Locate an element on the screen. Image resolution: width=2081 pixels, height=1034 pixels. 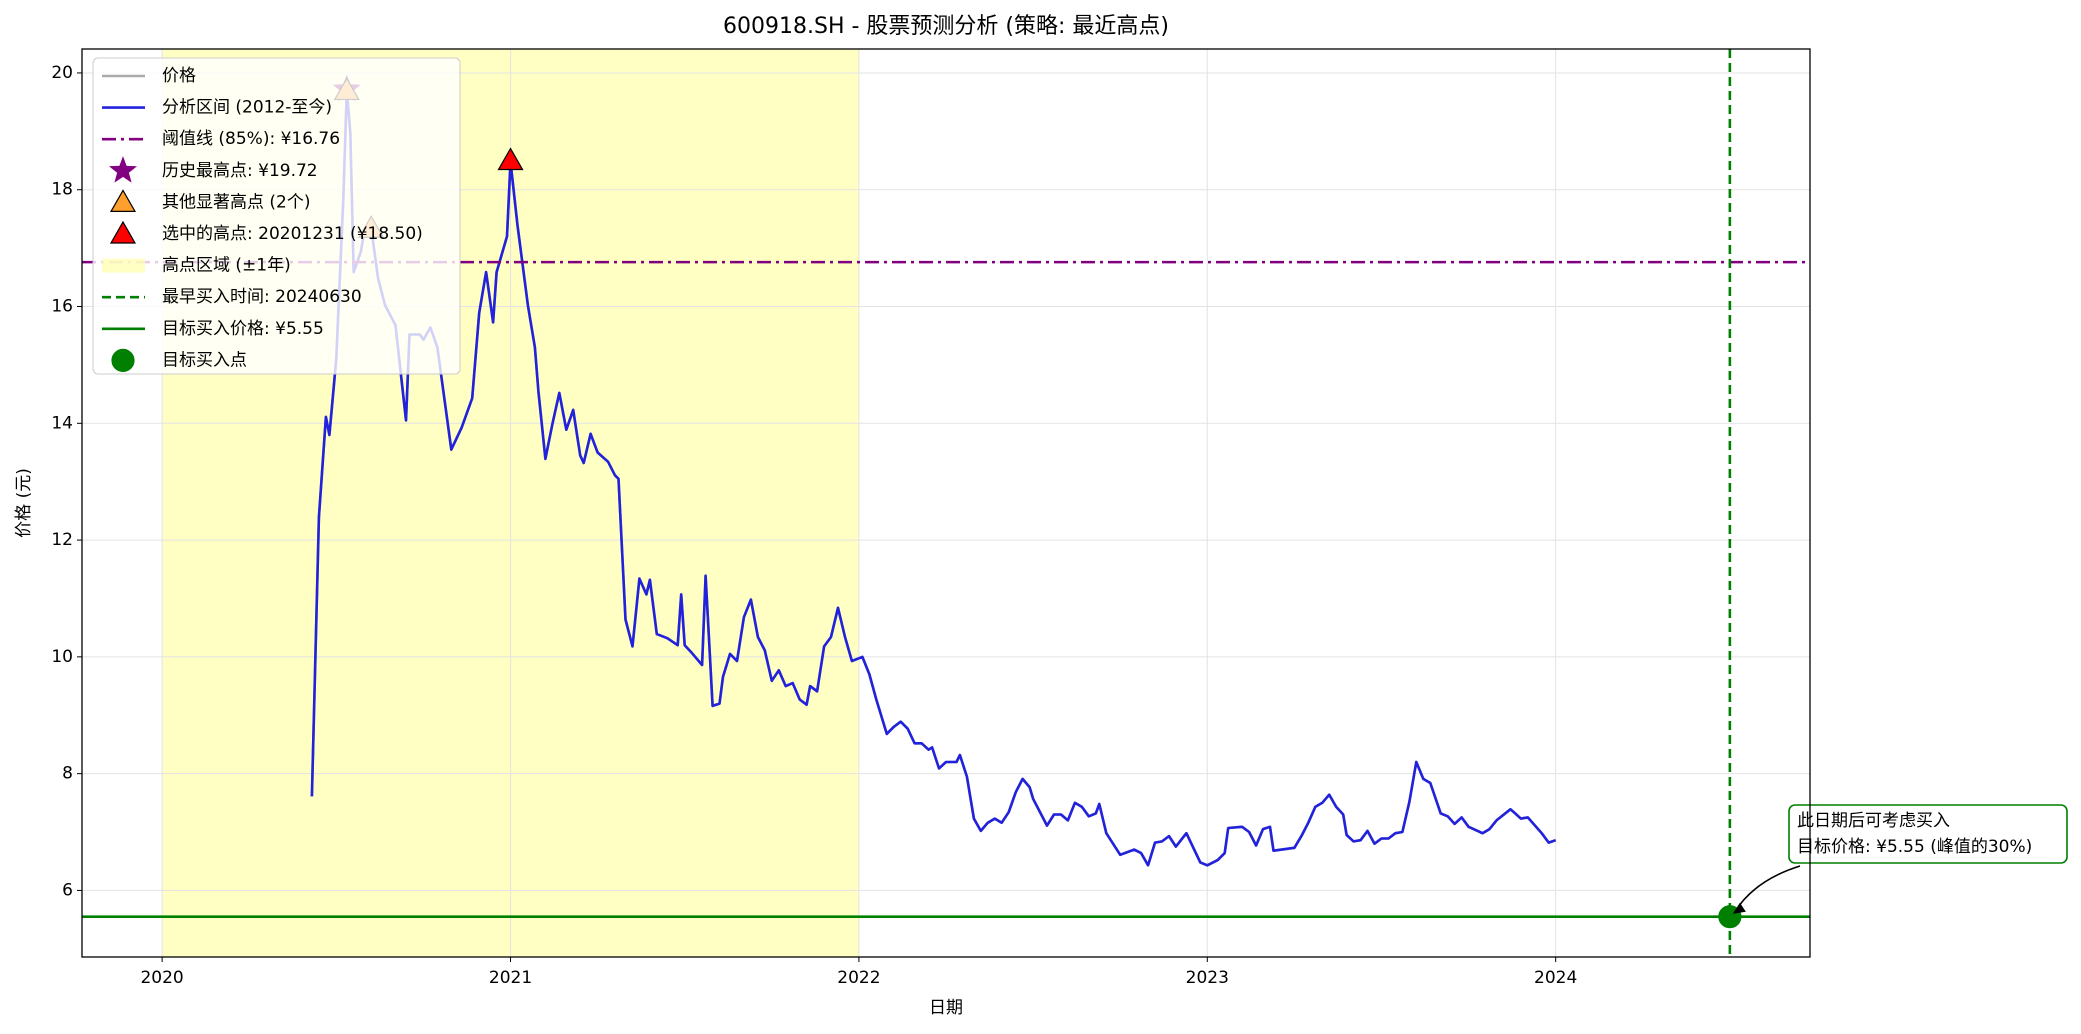
legend-label: 高点区域 (±1年) is located at coordinates (226, 266).